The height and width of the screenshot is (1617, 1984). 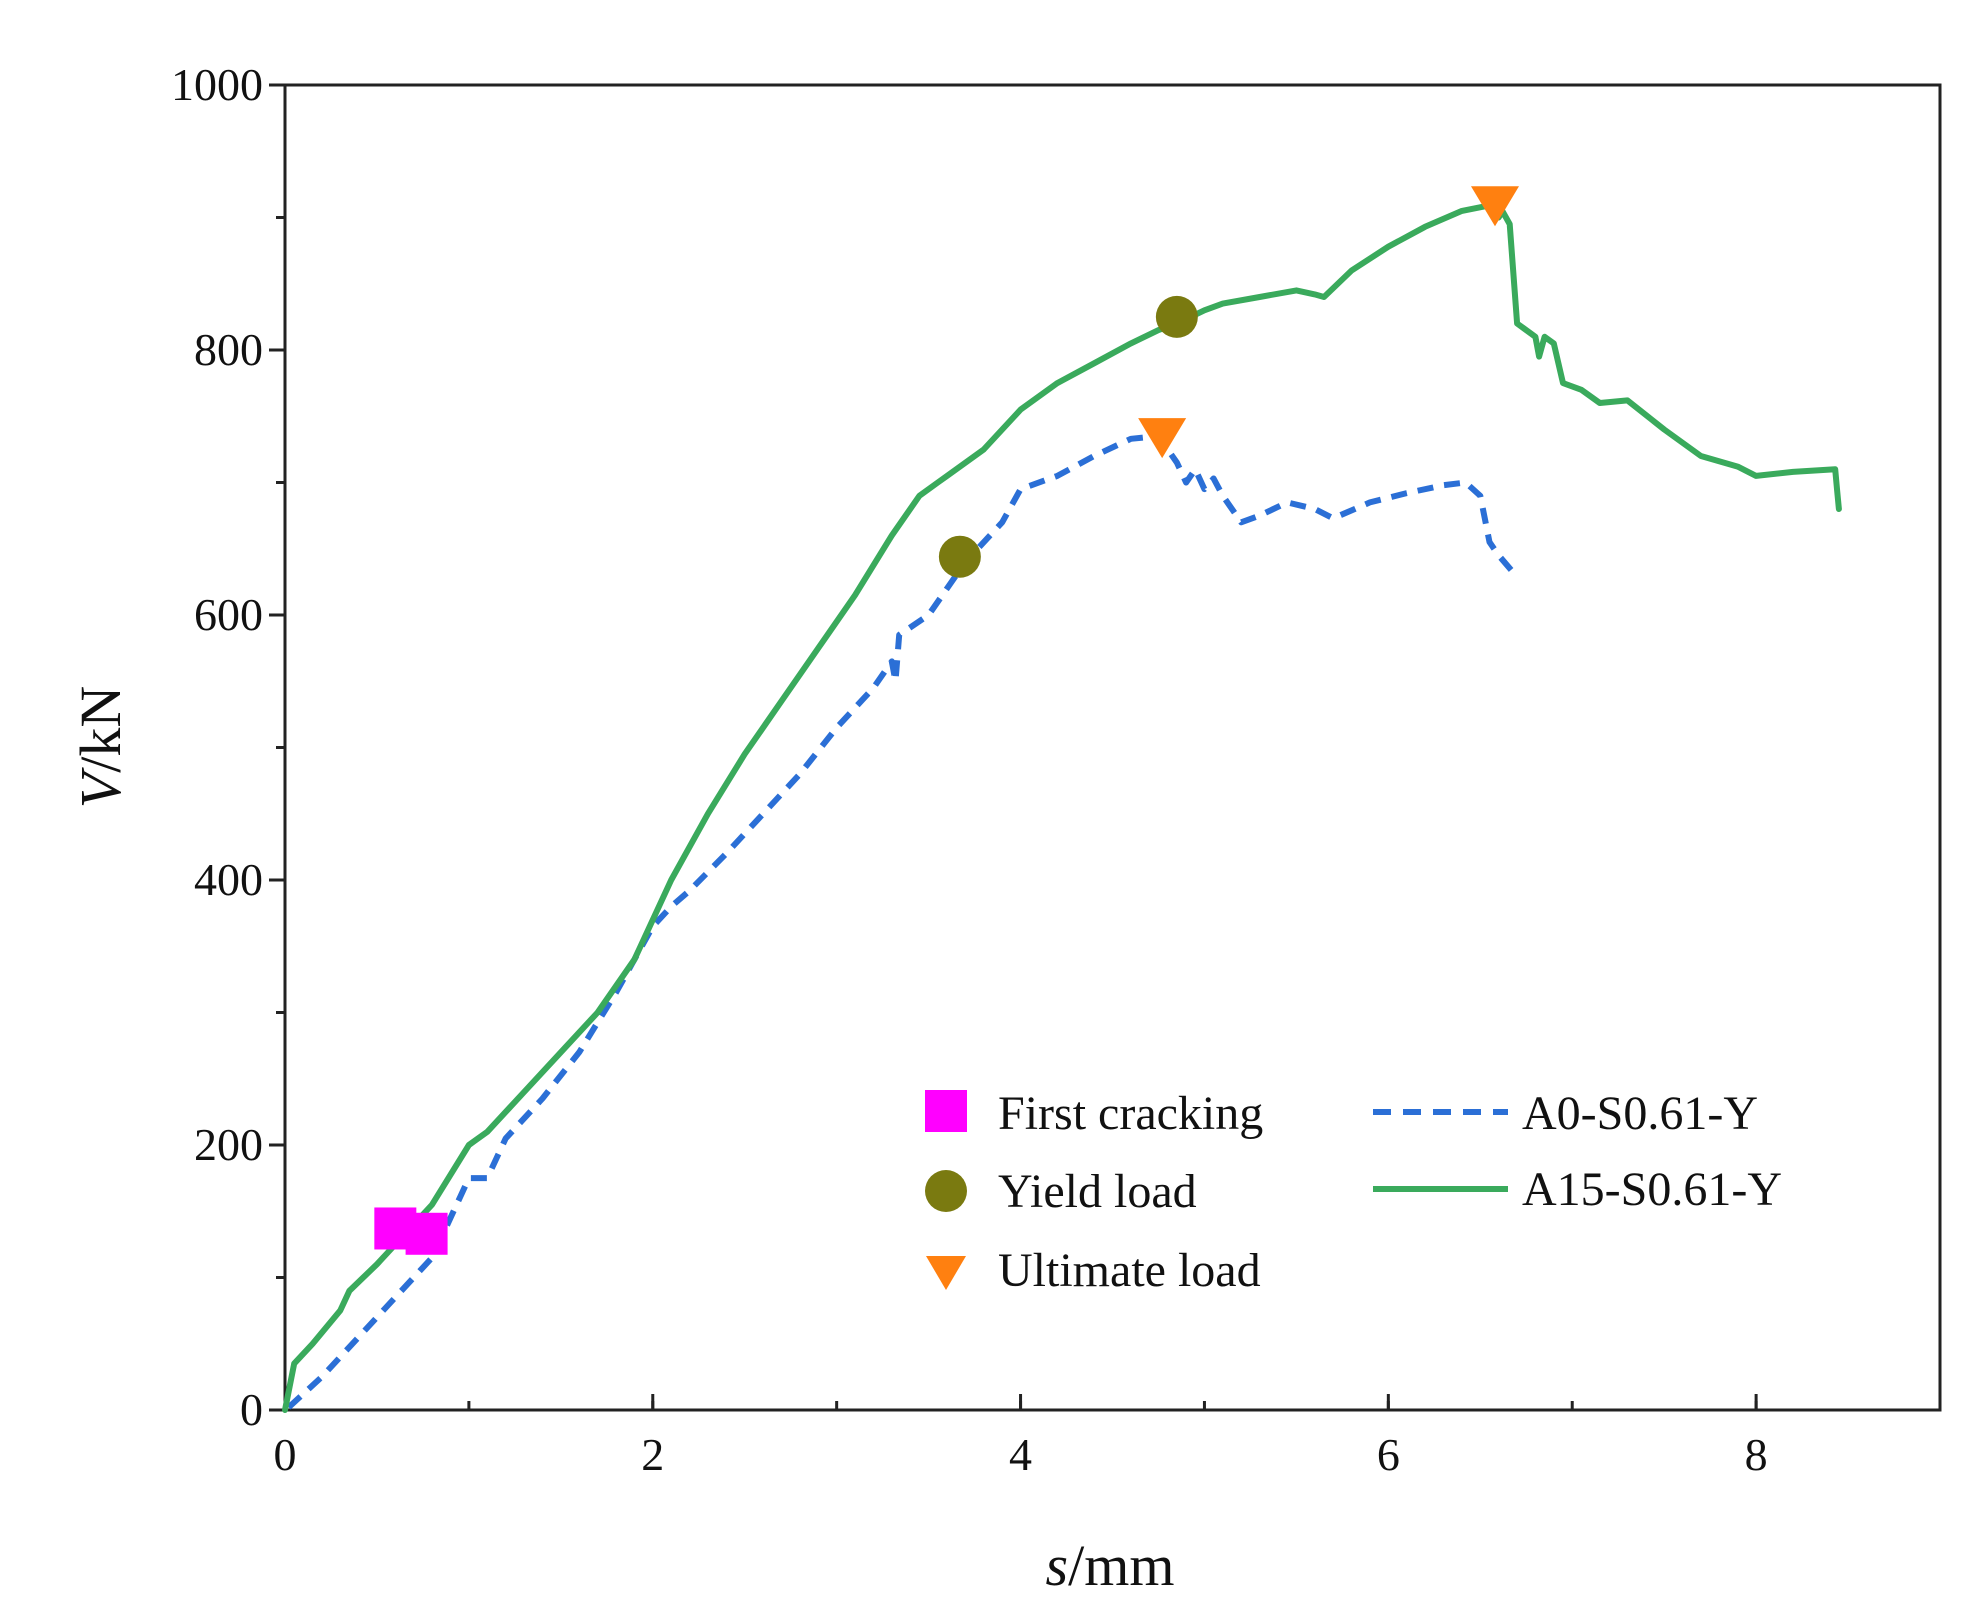 I want to click on y-axis-title: V/kN, so click(x=100, y=747).